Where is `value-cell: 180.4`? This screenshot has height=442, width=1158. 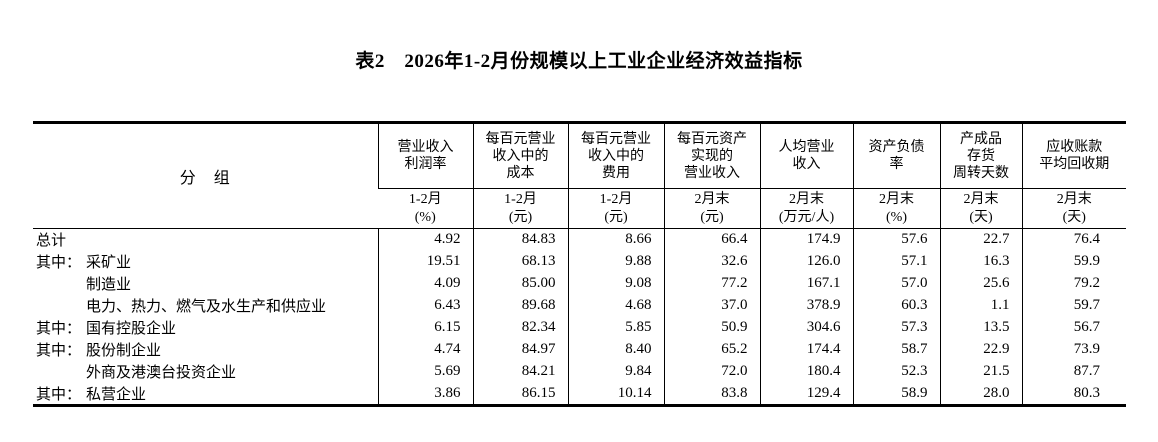
value-cell: 180.4 is located at coordinates (806, 371).